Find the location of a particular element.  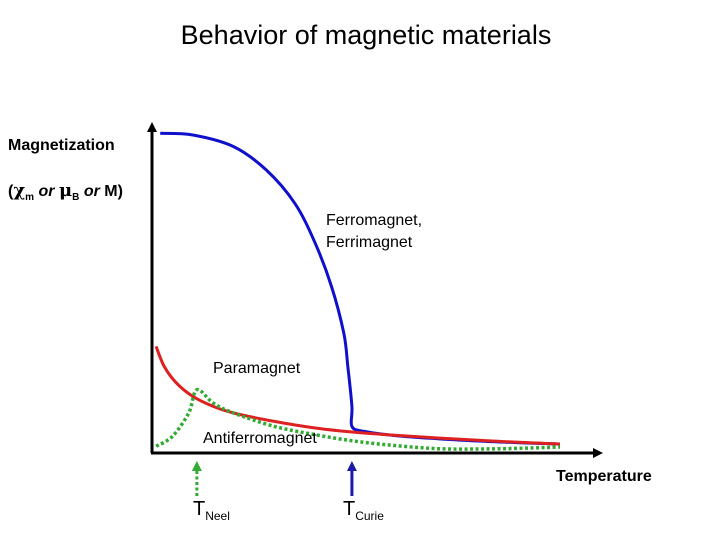

series-paramagnet is located at coordinates (357, 395).